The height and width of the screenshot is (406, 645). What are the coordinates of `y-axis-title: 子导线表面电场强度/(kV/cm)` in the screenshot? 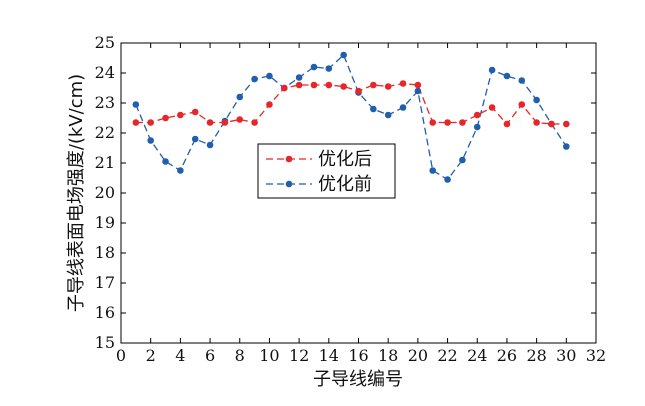 It's located at (76, 193).